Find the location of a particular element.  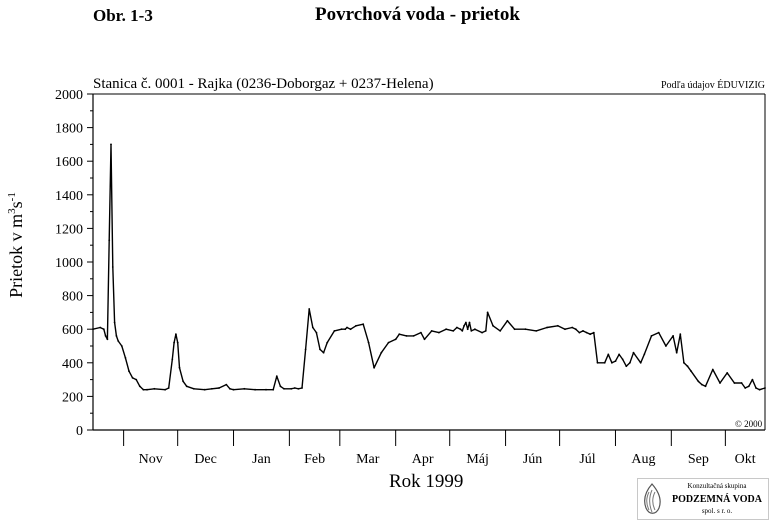

x-tick-label: Sep is located at coordinates (698, 459).